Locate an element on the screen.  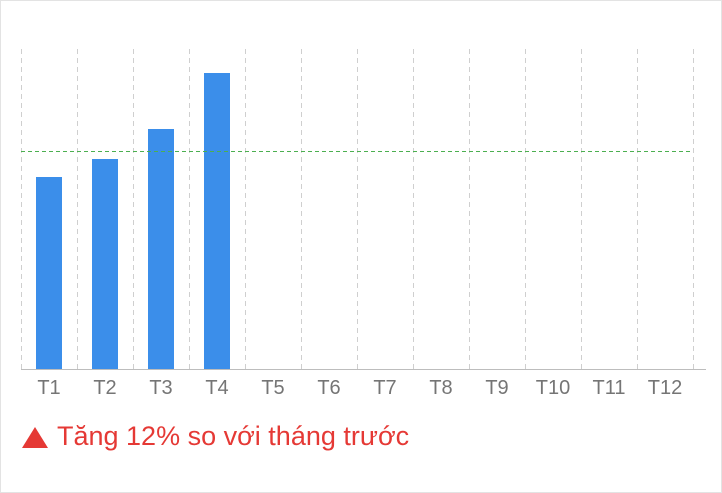
x-tick-label-T9: T9 is located at coordinates (496, 388).